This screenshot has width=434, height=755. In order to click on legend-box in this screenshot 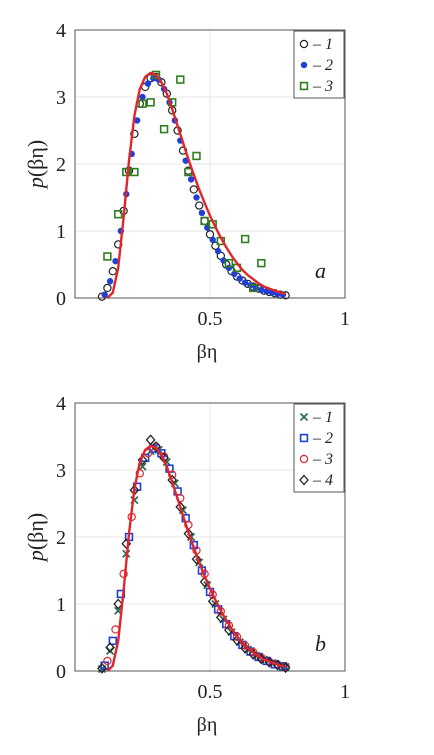, I will do `click(319, 64)`.